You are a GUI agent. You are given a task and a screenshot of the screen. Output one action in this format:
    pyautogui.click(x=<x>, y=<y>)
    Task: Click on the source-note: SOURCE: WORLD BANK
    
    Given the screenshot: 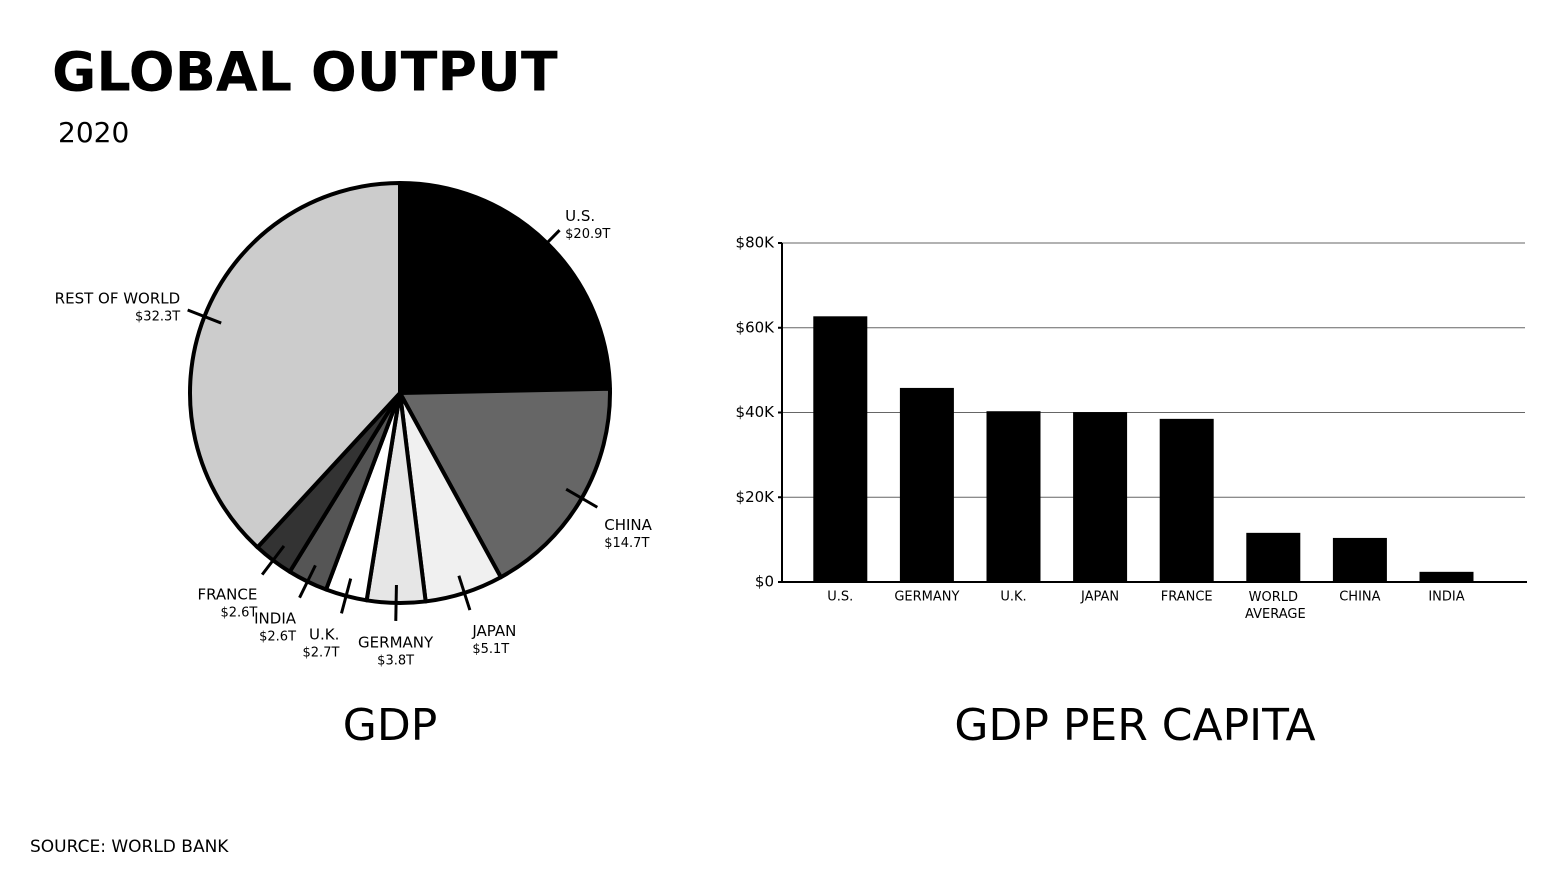 What is the action you would take?
    pyautogui.click(x=129, y=847)
    